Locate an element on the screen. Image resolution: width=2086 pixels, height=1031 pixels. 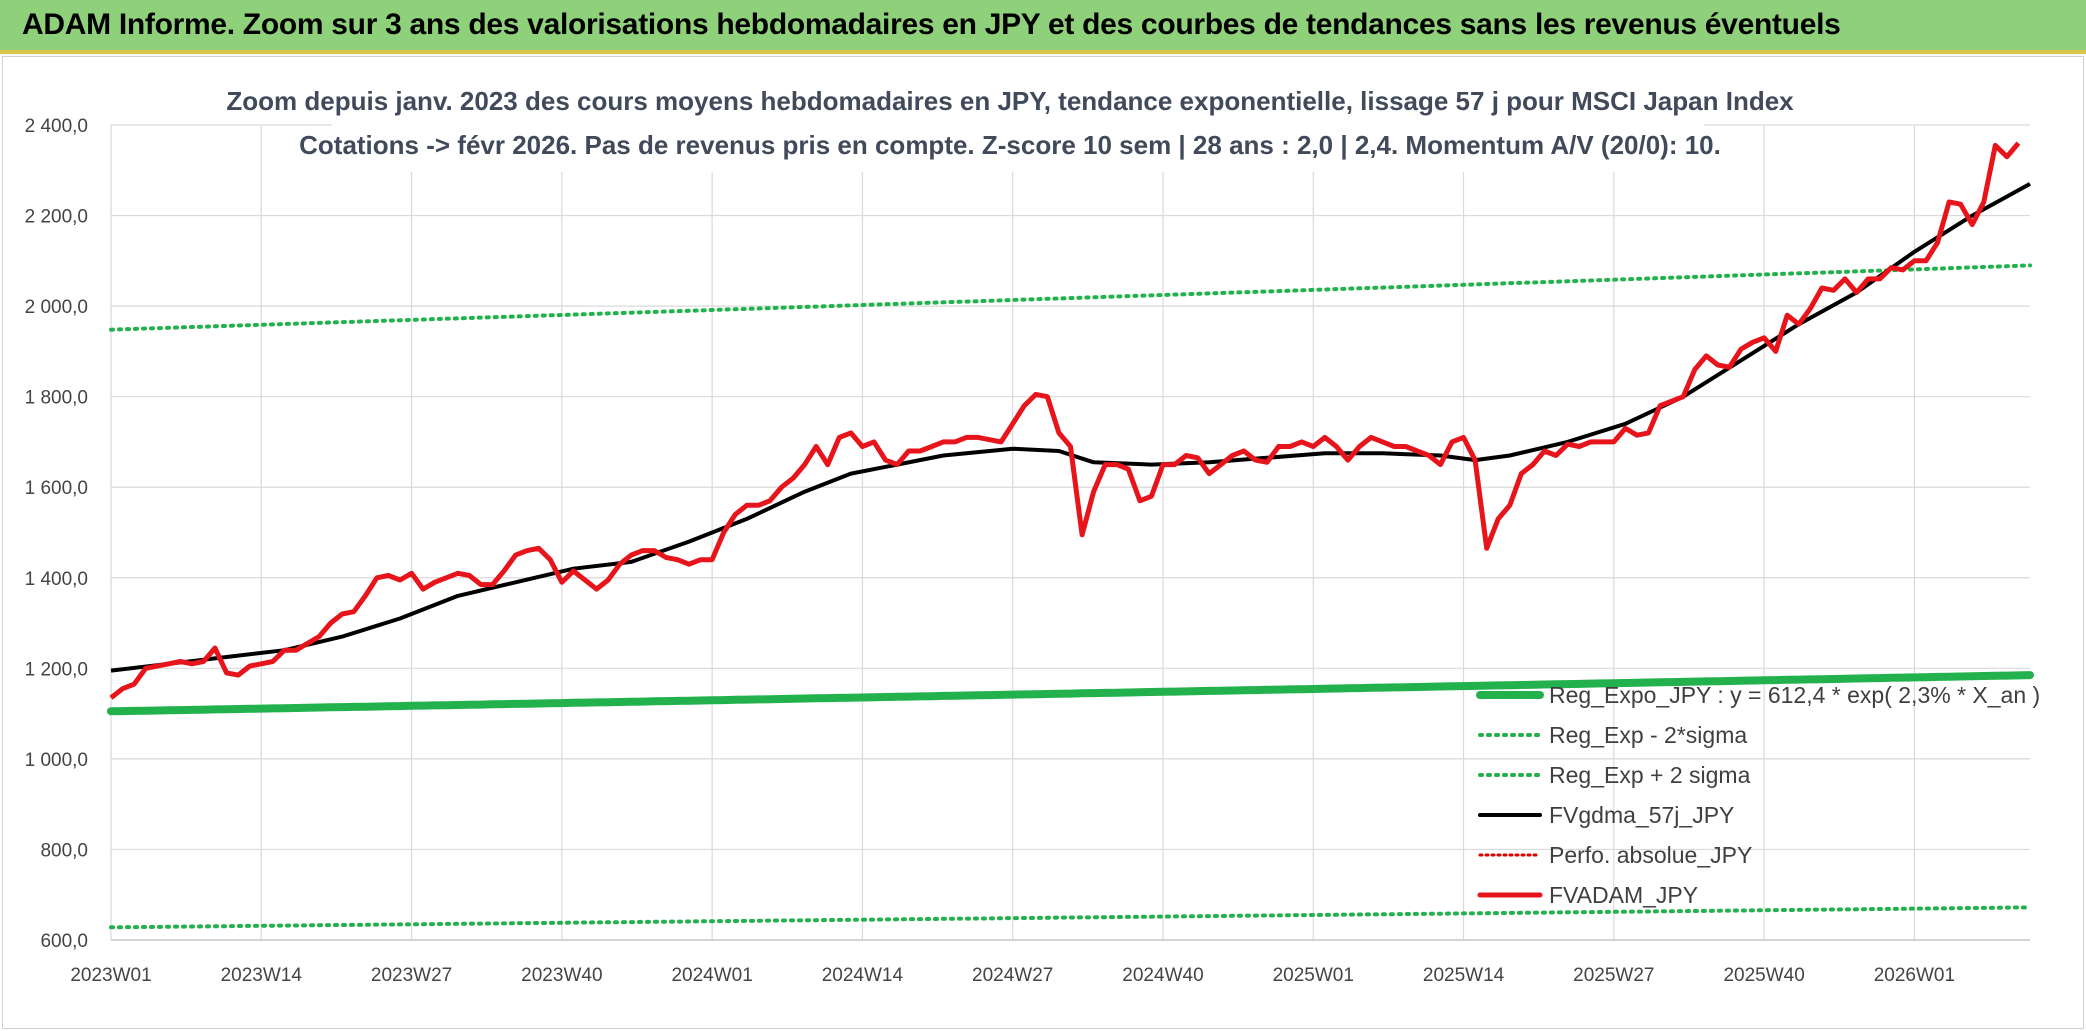
y-tick-label: 2 400,0 is located at coordinates (56, 126).